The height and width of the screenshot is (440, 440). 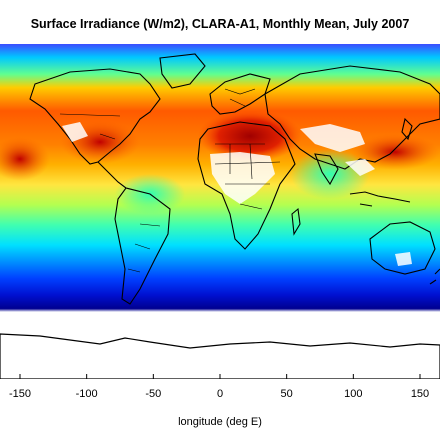 I want to click on x-axis: -150 -100 -50 0 50 100 150, so click(x=219, y=394).